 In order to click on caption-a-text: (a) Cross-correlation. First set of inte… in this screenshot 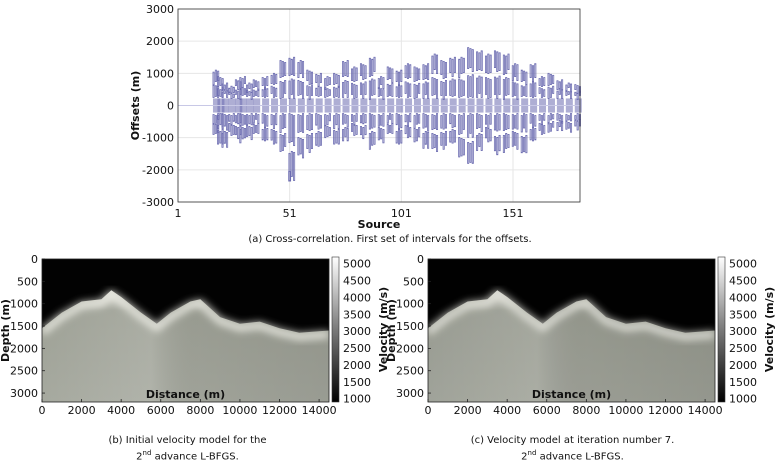, I will do `click(390, 239)`.